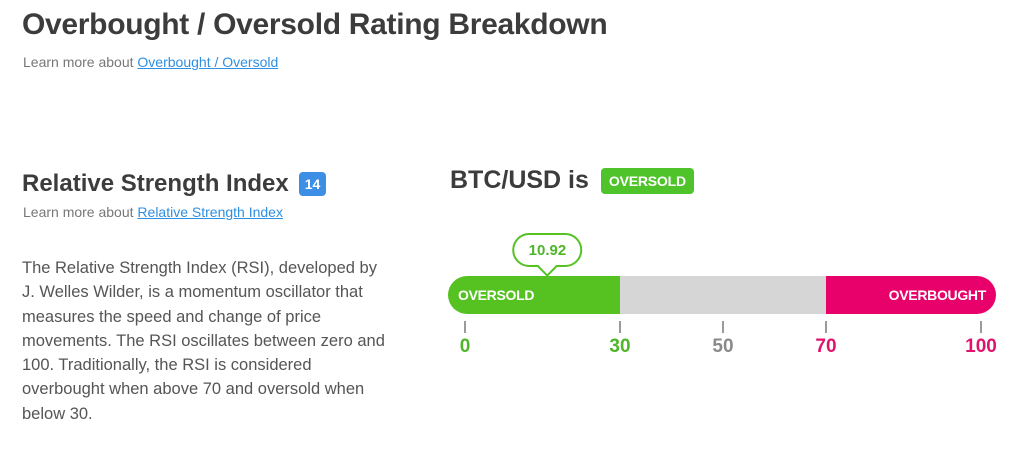 This screenshot has height=455, width=1018. Describe the element at coordinates (315, 24) in the screenshot. I see `page-title: Overbought / Oversold Rating Breakdown` at that location.